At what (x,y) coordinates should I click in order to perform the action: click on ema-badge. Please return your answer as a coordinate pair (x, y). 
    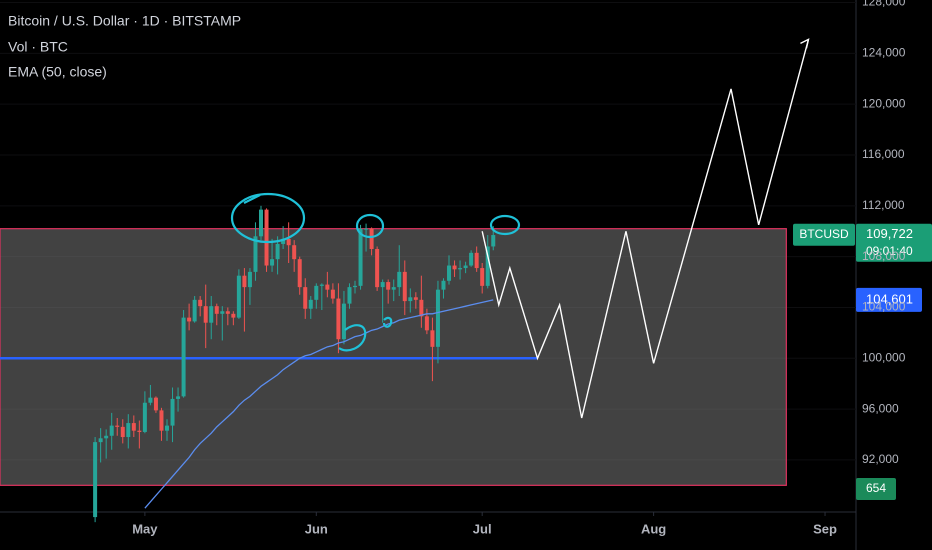
    Looking at the image, I should click on (889, 299).